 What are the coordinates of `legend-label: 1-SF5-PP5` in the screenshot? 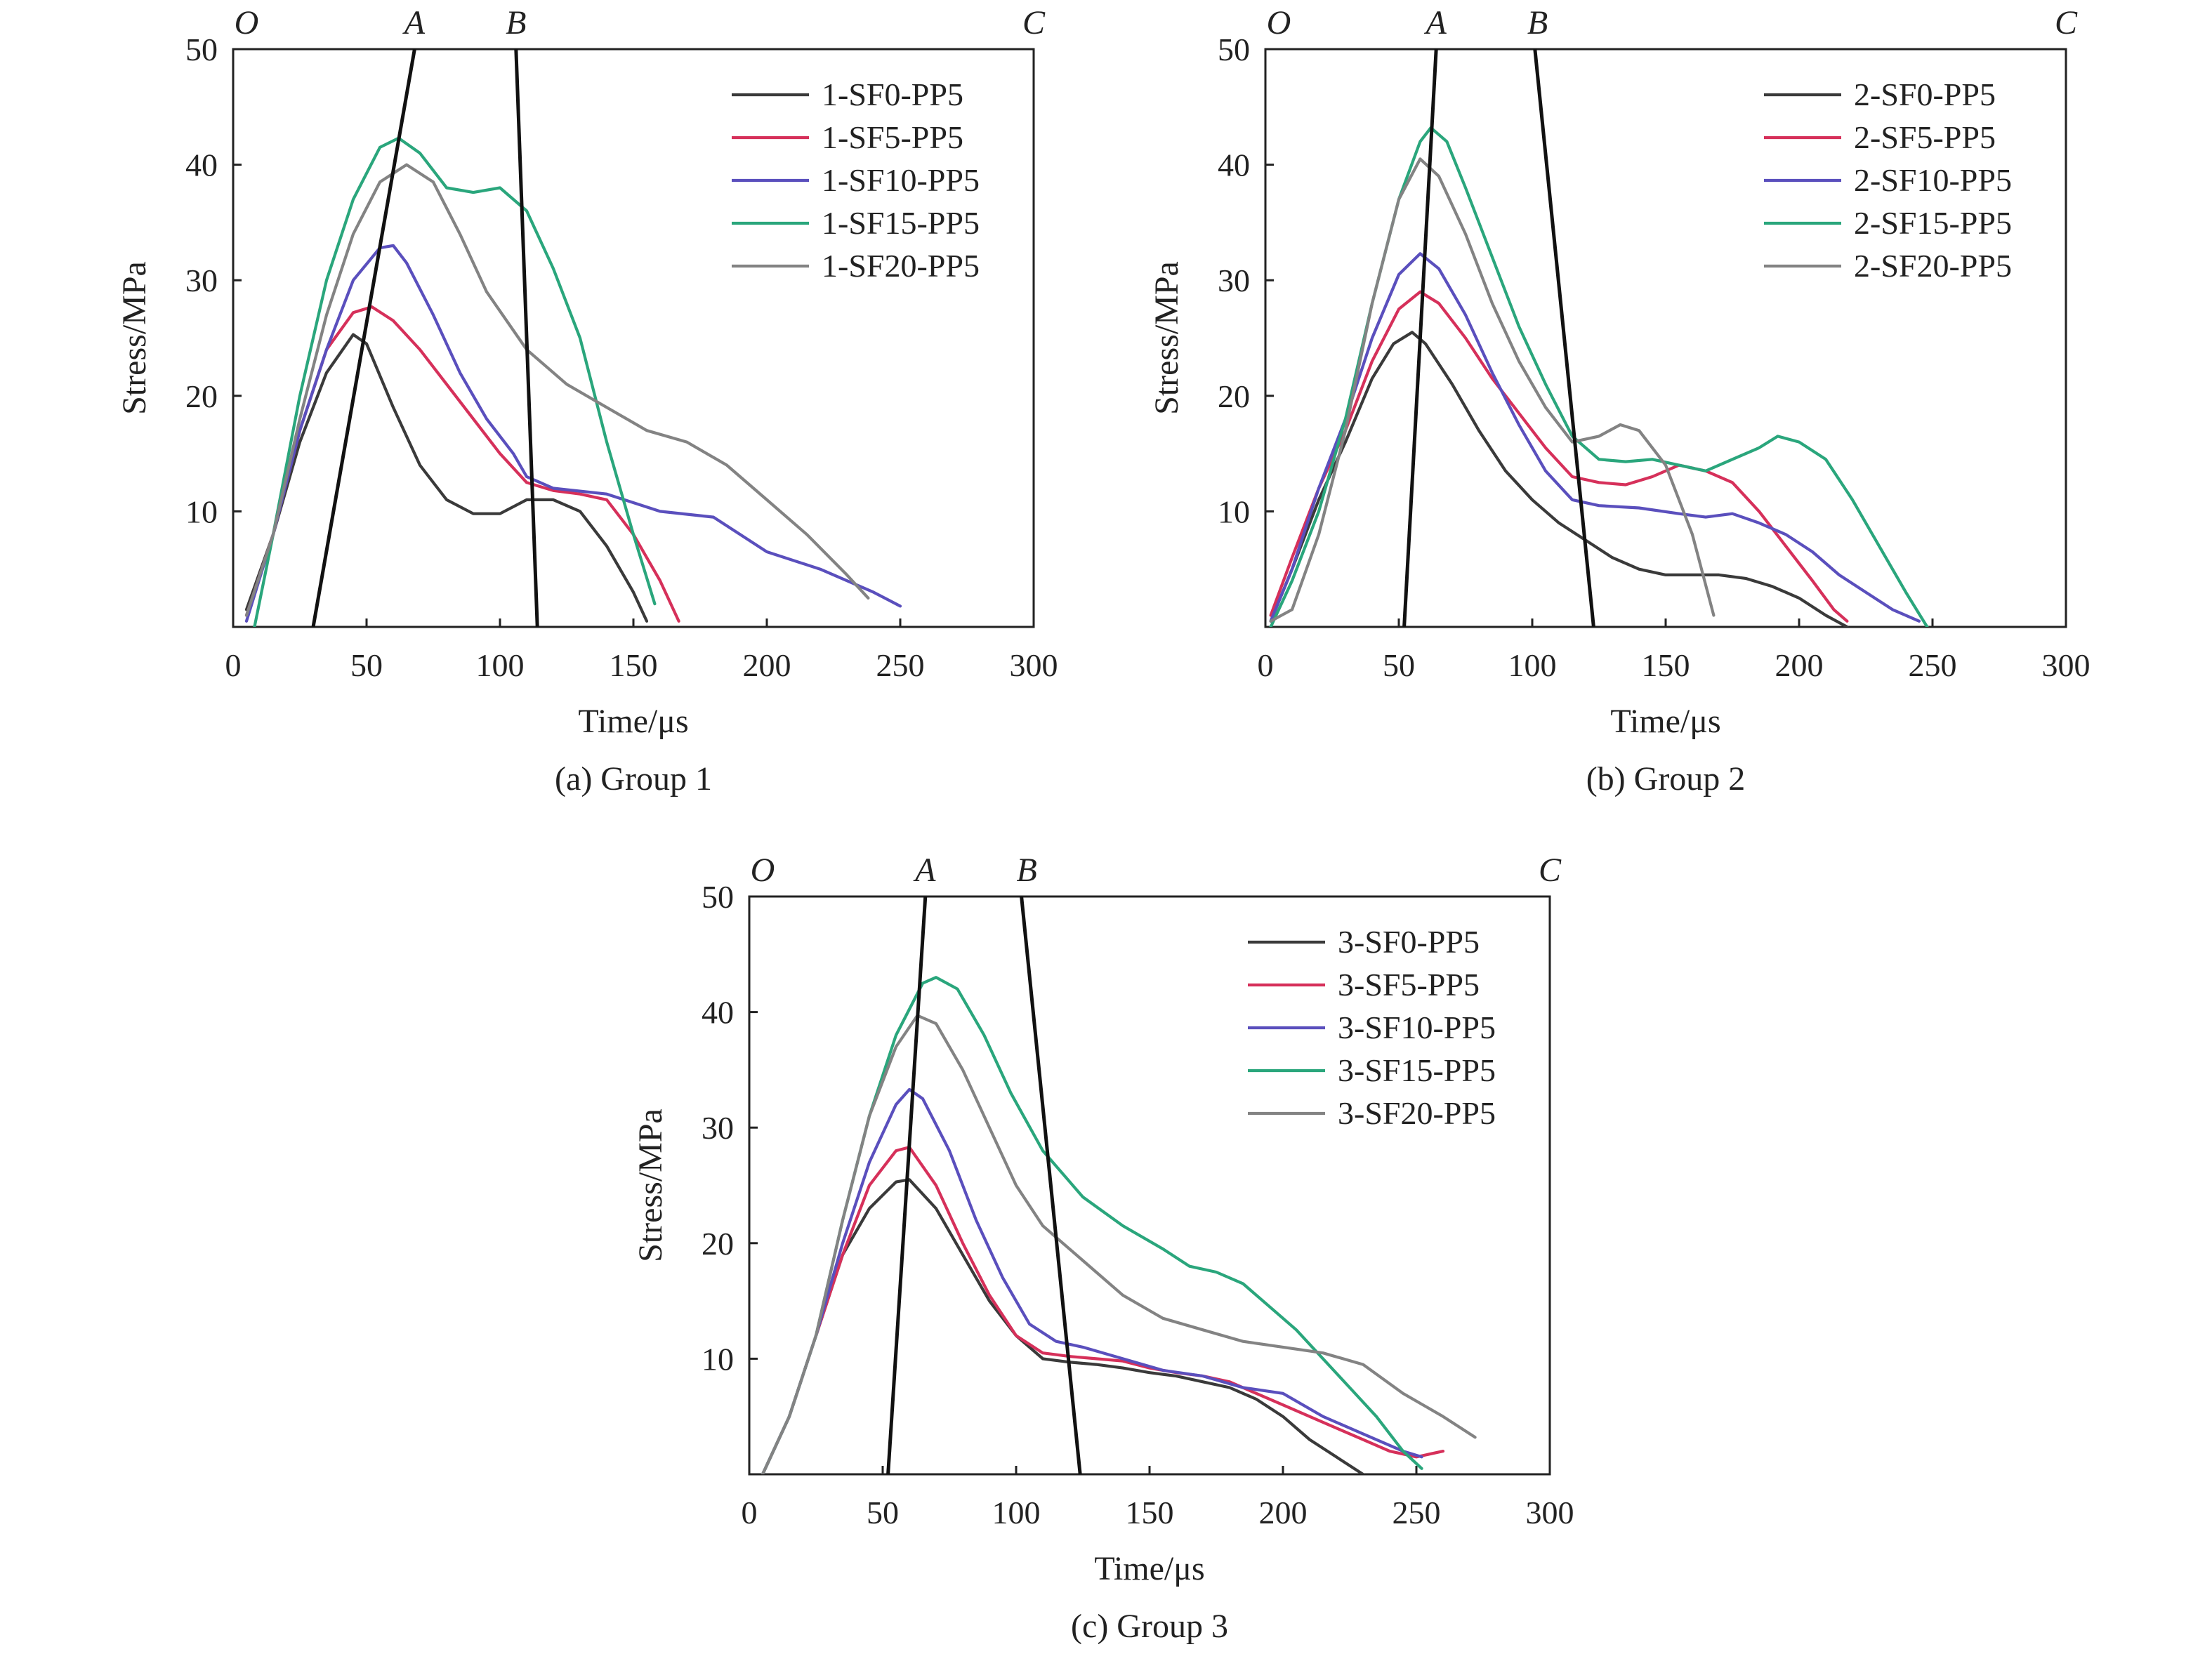 It's located at (892, 137).